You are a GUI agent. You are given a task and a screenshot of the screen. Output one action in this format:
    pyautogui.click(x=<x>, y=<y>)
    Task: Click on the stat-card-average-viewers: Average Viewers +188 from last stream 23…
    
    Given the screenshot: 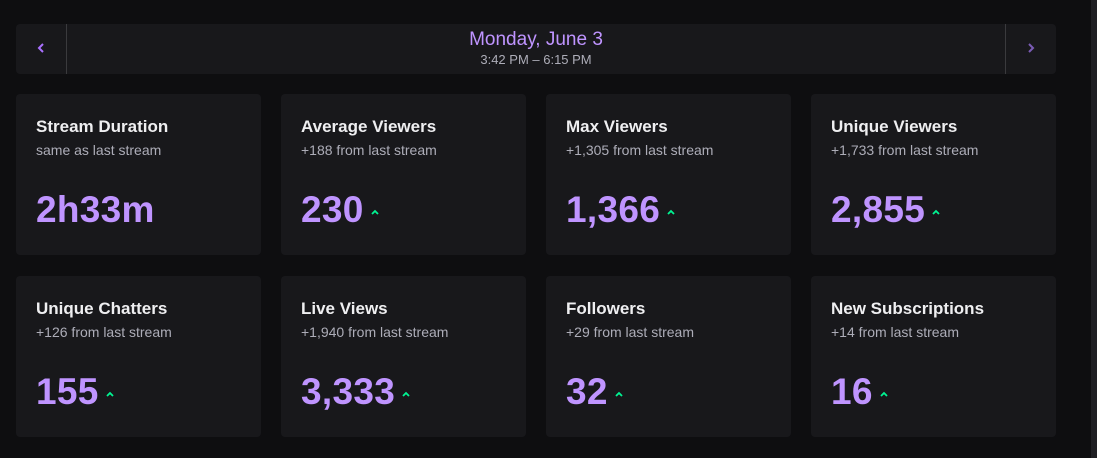 What is the action you would take?
    pyautogui.click(x=403, y=174)
    